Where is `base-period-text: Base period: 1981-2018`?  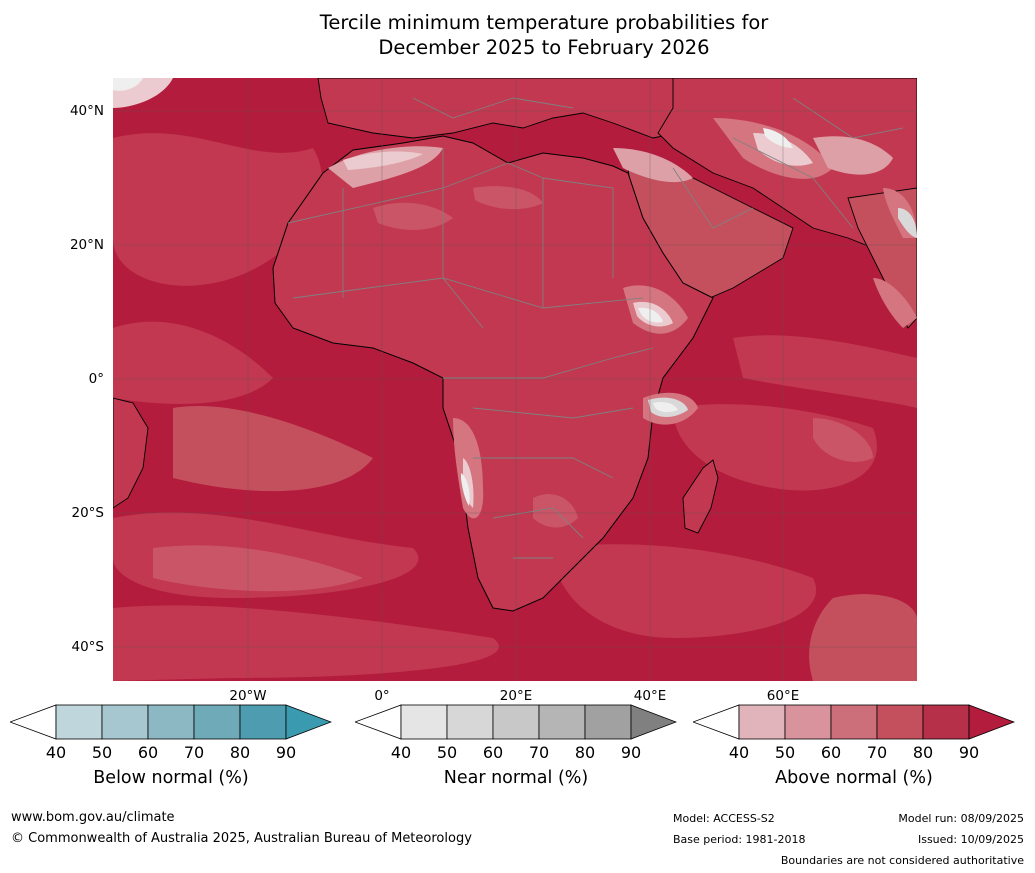 base-period-text: Base period: 1981-2018 is located at coordinates (739, 839).